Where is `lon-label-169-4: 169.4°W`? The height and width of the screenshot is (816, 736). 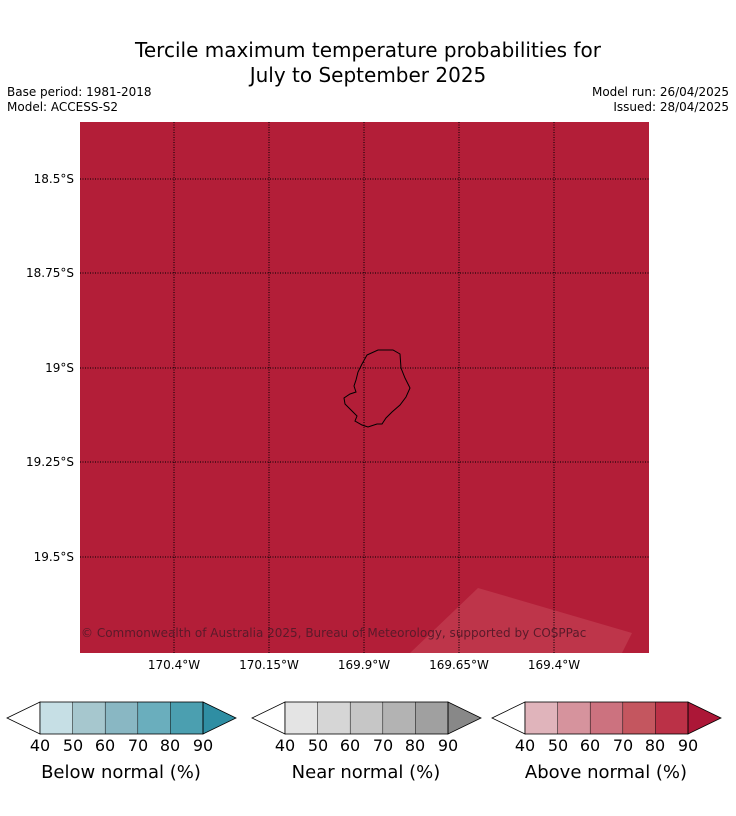
lon-label-169-4: 169.4°W is located at coordinates (554, 665).